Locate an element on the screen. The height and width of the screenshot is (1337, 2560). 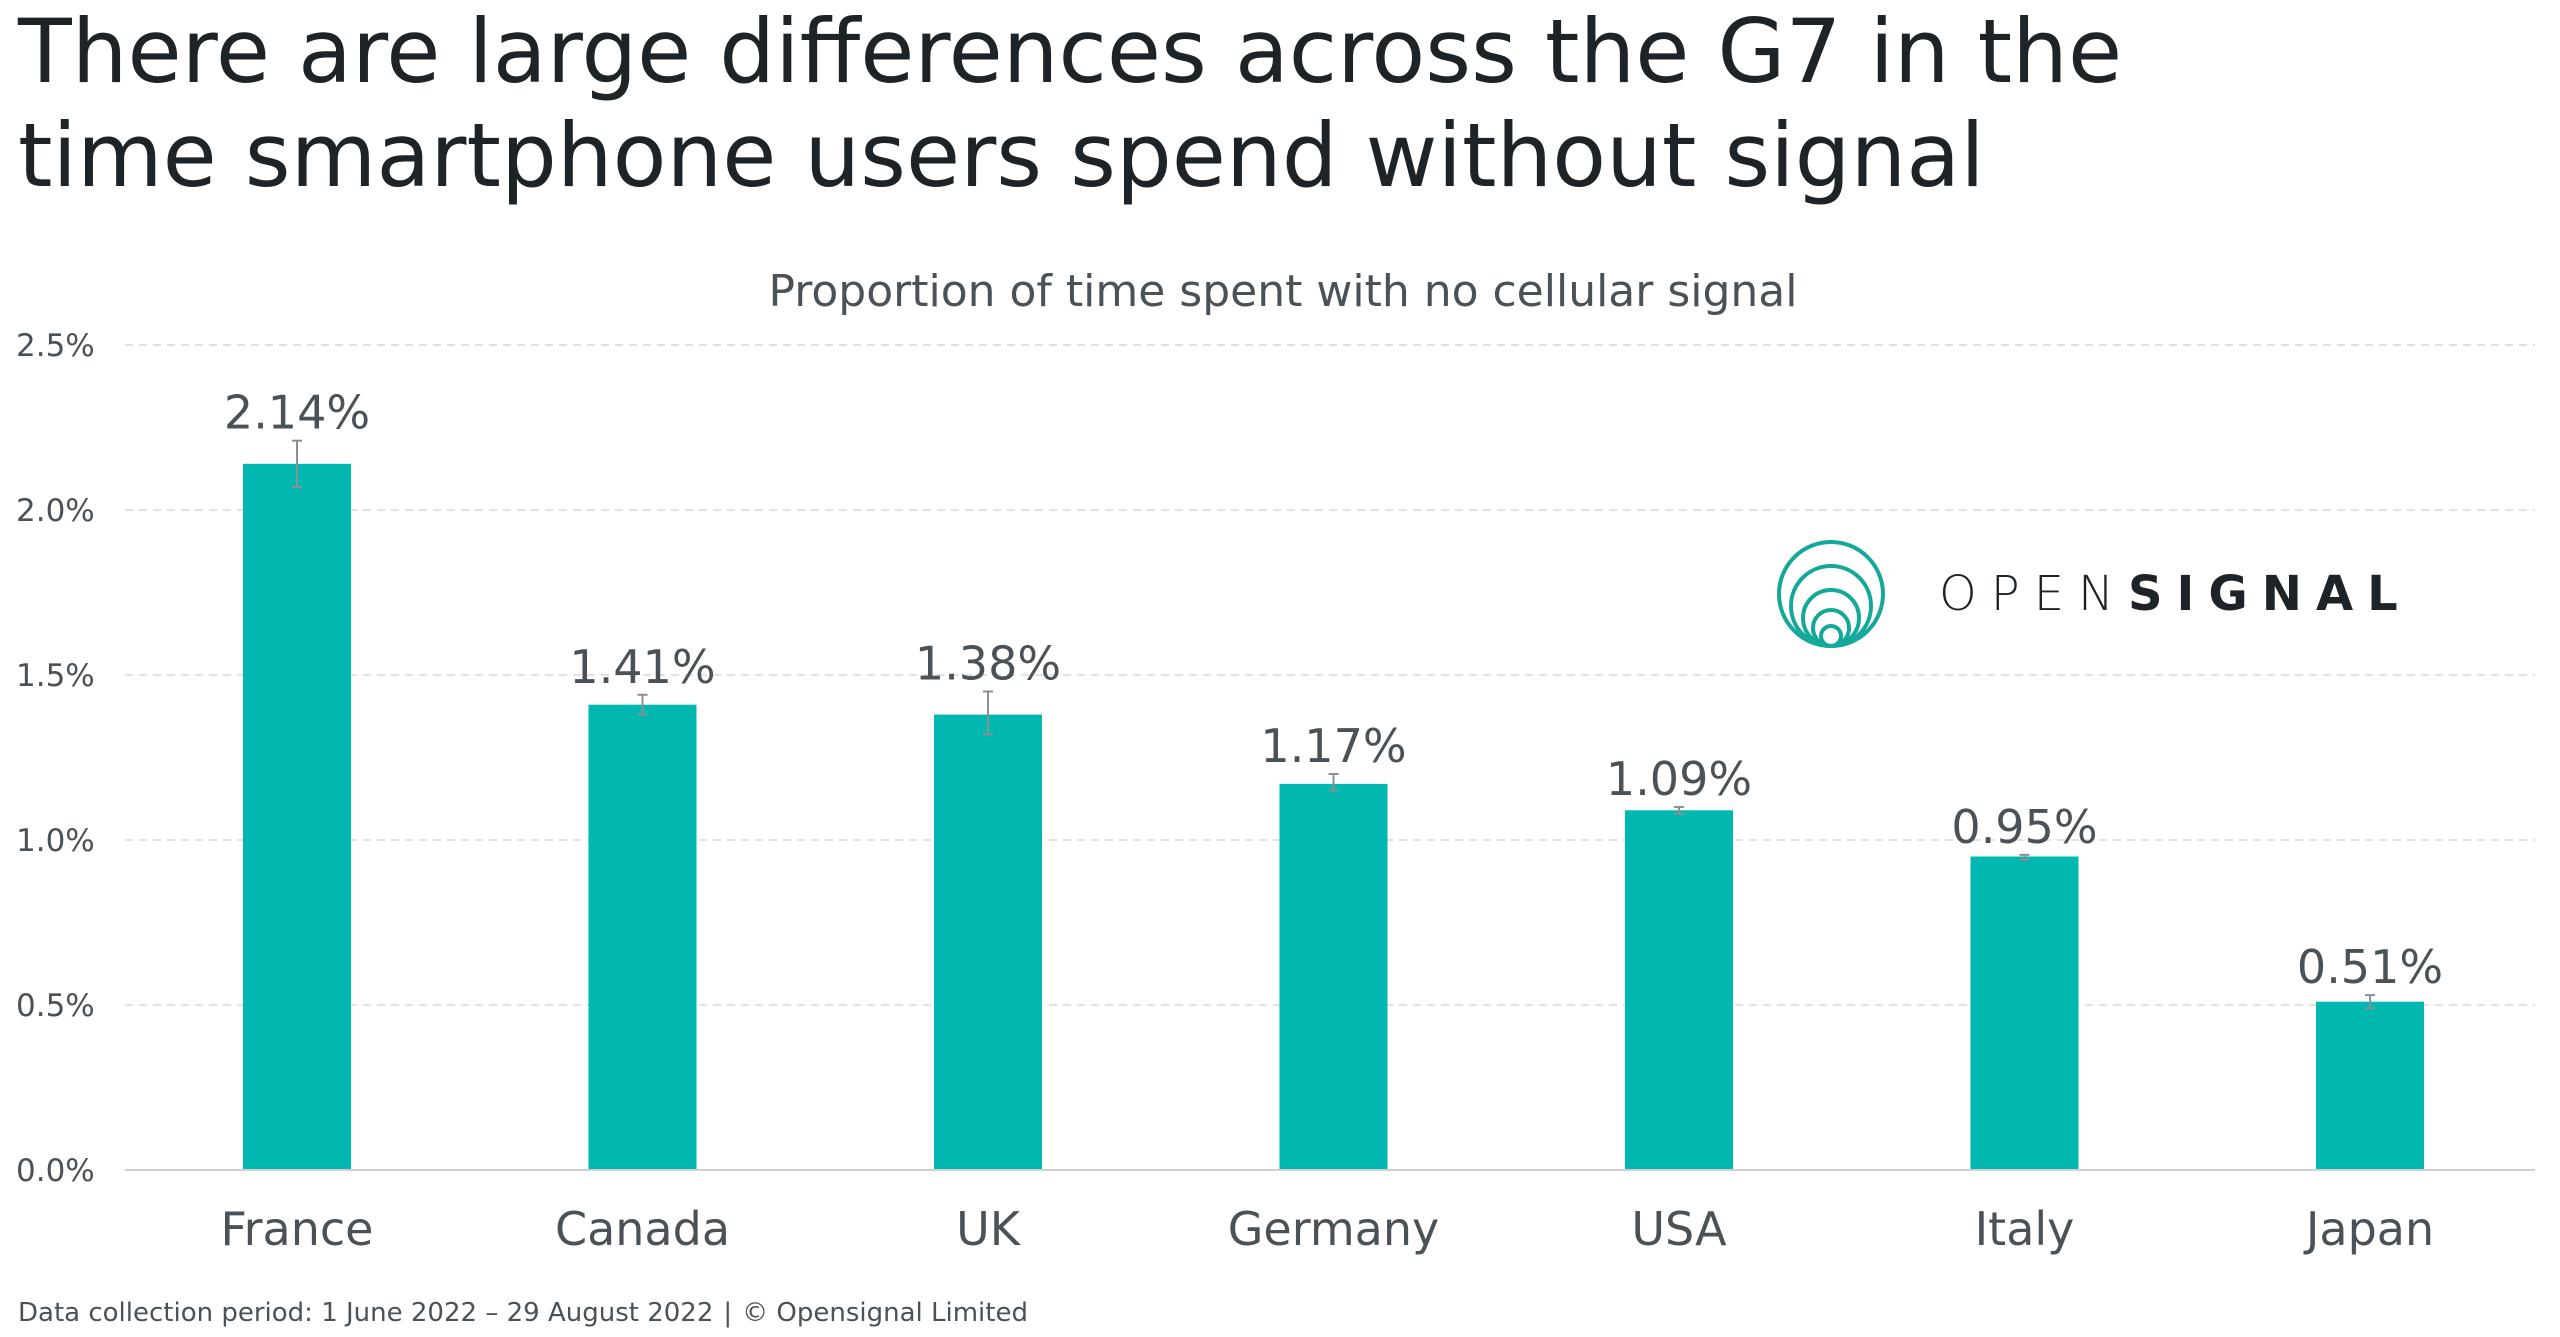
error-bar-uk is located at coordinates (988, 713).